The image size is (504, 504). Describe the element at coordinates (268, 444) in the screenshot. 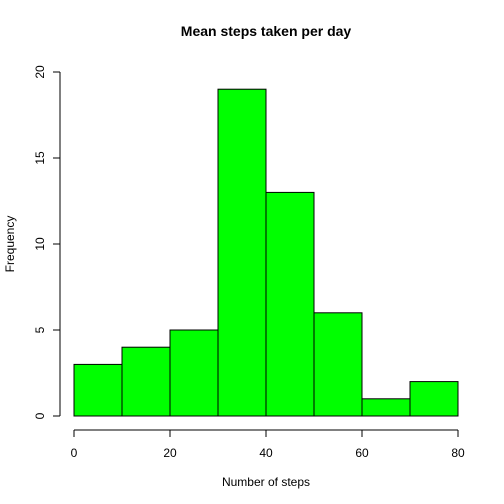

I see `x-axis: 0 20 40 60 80` at that location.